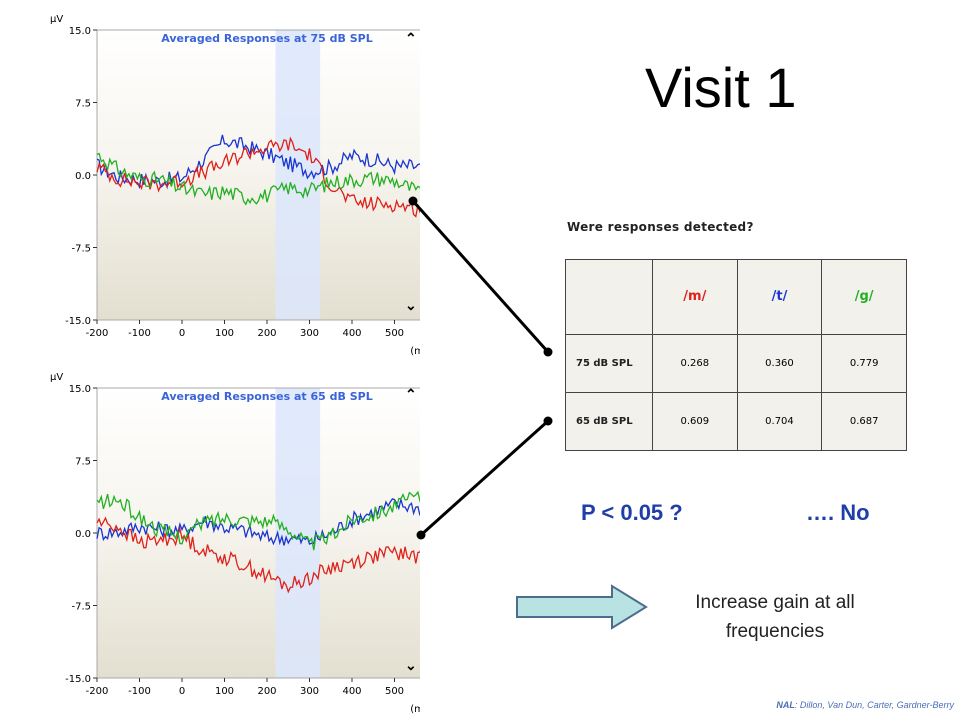 This screenshot has width=960, height=725. Describe the element at coordinates (864, 363) in the screenshot. I see `cell-75-g: 0.779` at that location.